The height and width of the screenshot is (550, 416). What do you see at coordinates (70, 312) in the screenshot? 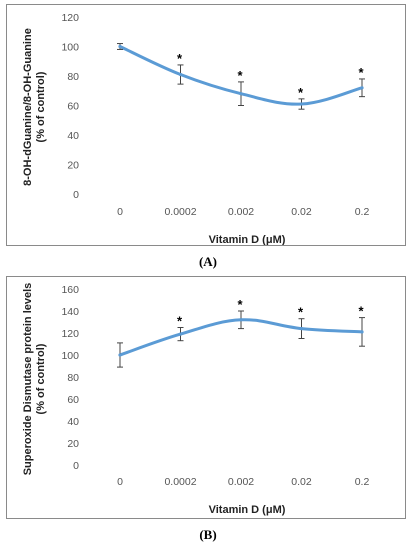
I see `y-tick-label: 140` at bounding box center [70, 312].